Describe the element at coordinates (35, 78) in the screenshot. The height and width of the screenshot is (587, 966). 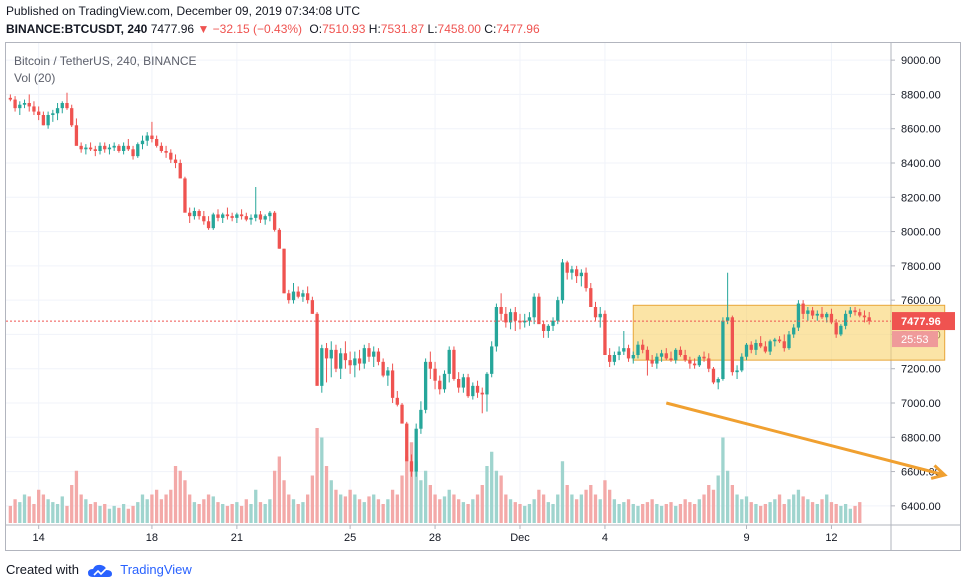
I see `volume-legend: Vol (20)` at that location.